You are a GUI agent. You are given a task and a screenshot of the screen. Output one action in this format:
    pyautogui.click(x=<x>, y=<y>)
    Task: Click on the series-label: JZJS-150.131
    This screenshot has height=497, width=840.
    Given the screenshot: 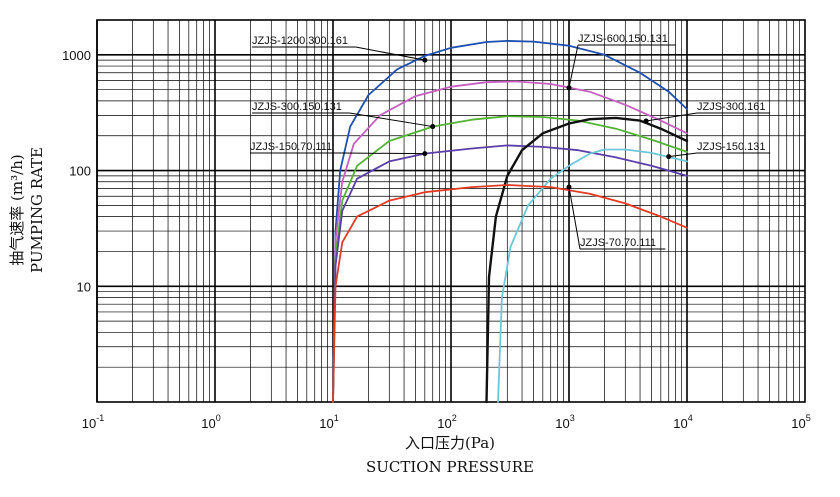 What is the action you would take?
    pyautogui.click(x=731, y=147)
    